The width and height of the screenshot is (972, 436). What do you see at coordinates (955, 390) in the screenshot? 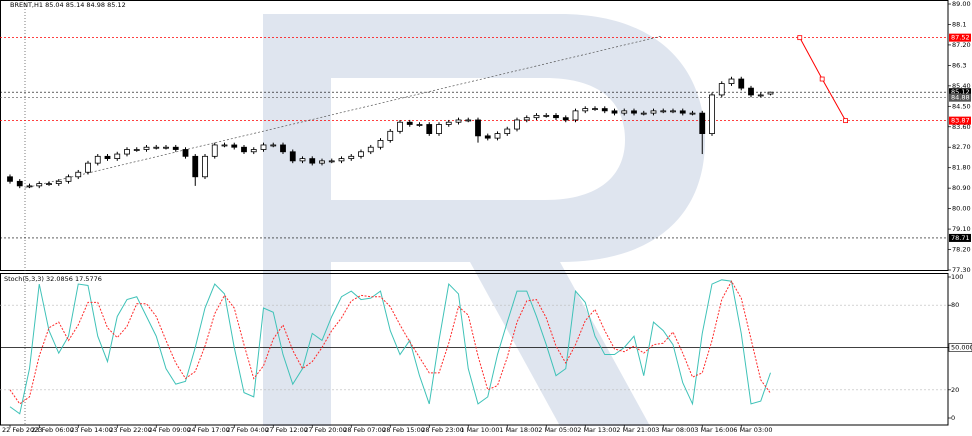
I see `y-tick-label: 20` at bounding box center [955, 390].